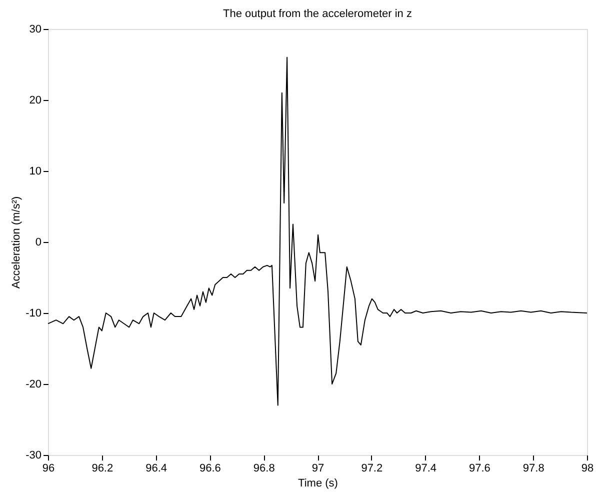  Describe the element at coordinates (426, 468) in the screenshot. I see `x-tick-label: 97.4` at that location.